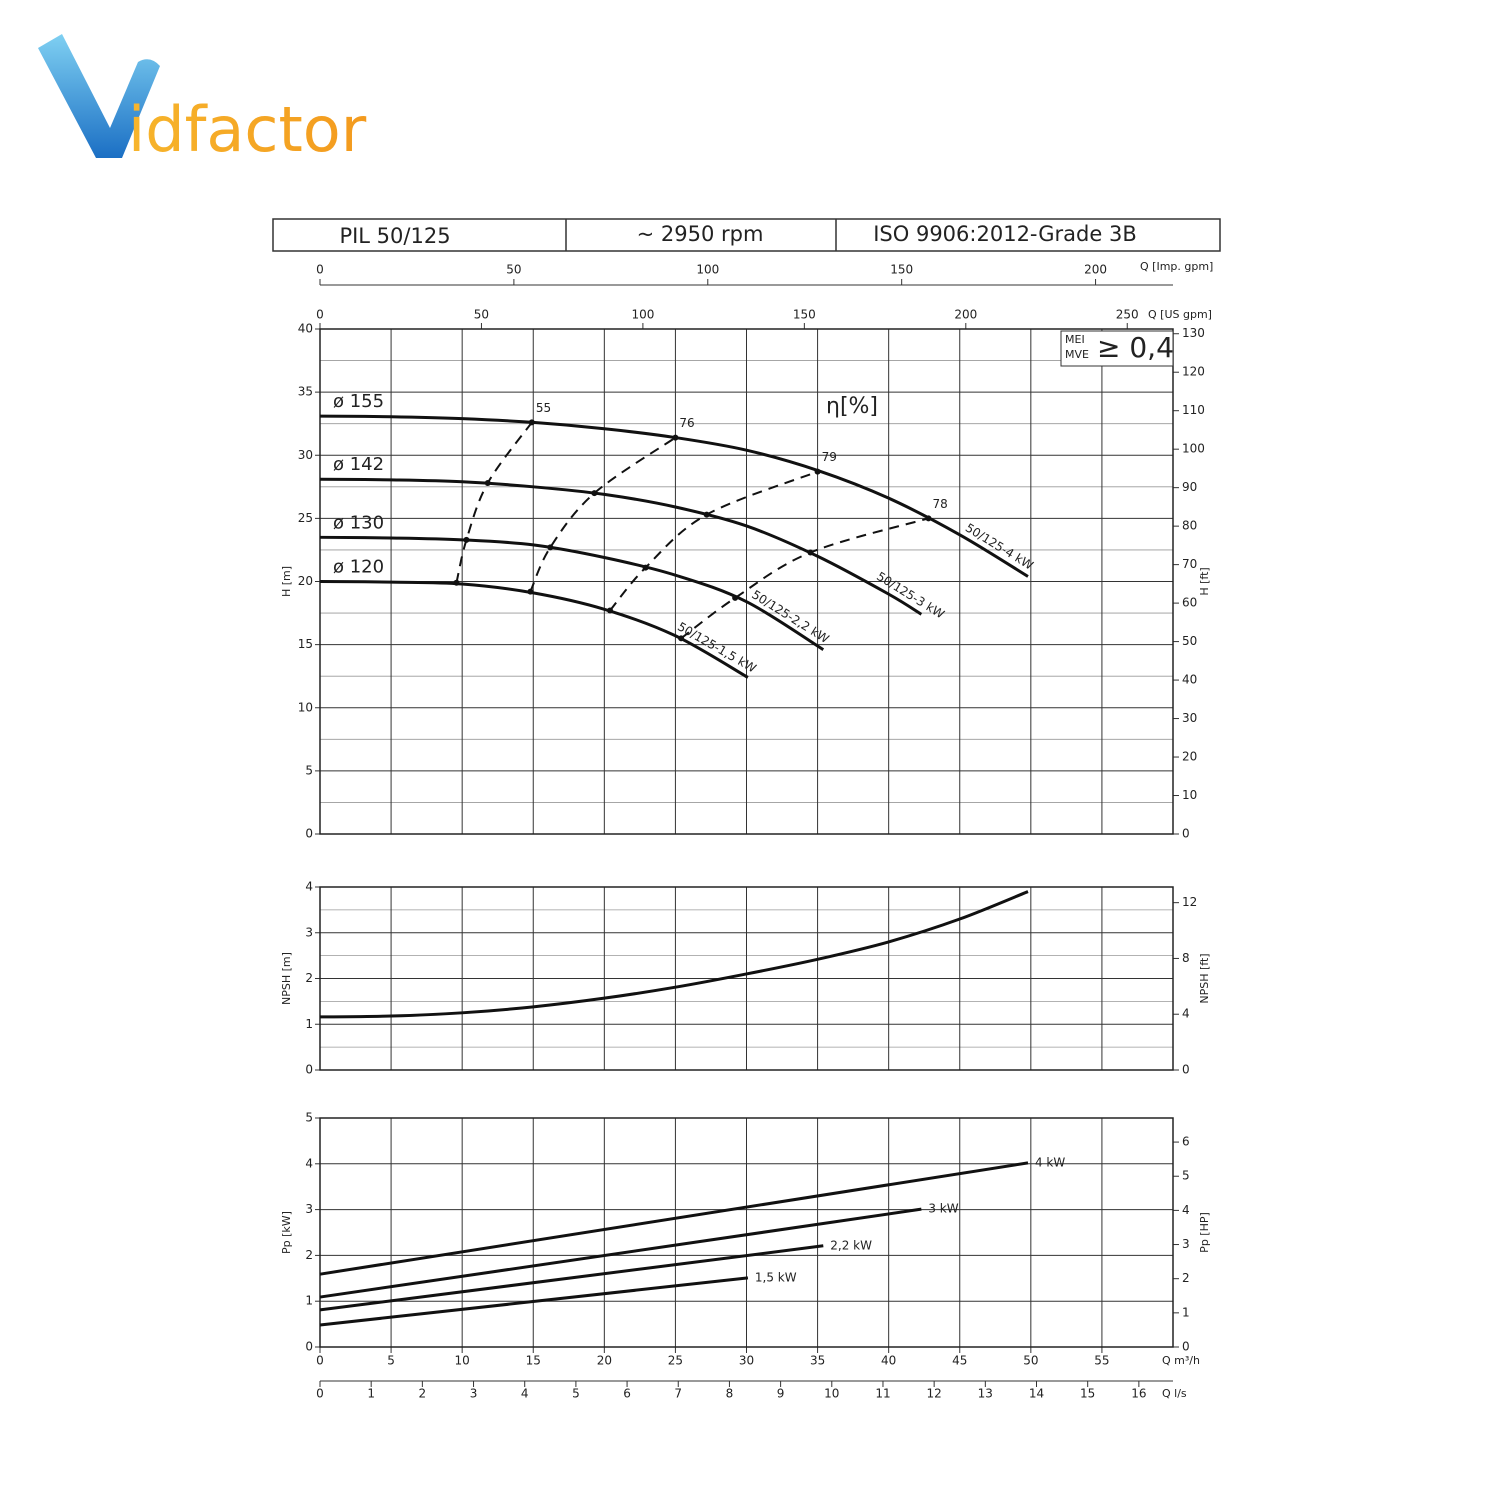 The width and height of the screenshot is (1500, 1500). I want to click on y2-tick-label: 3, so click(1186, 1244).